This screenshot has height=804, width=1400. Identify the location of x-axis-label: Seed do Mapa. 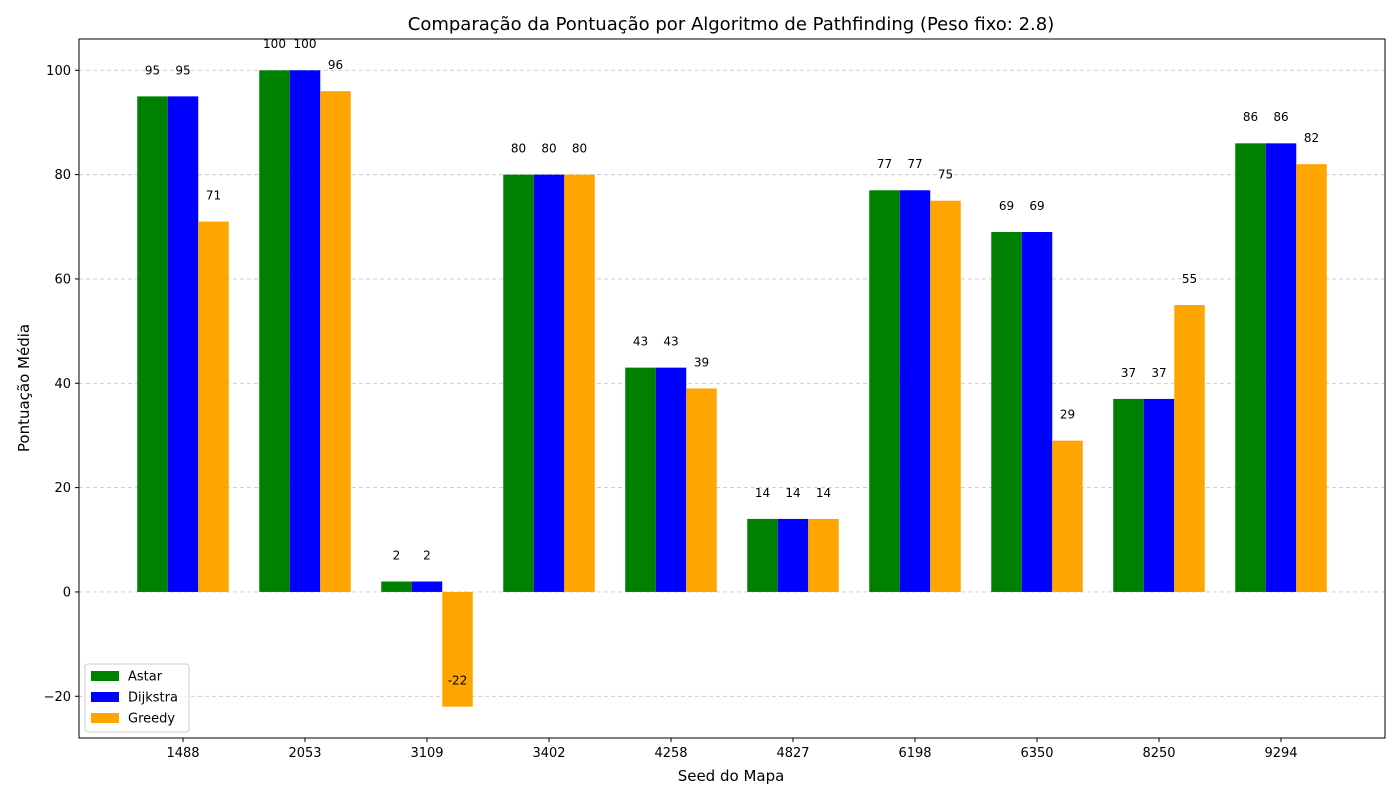
(731, 776).